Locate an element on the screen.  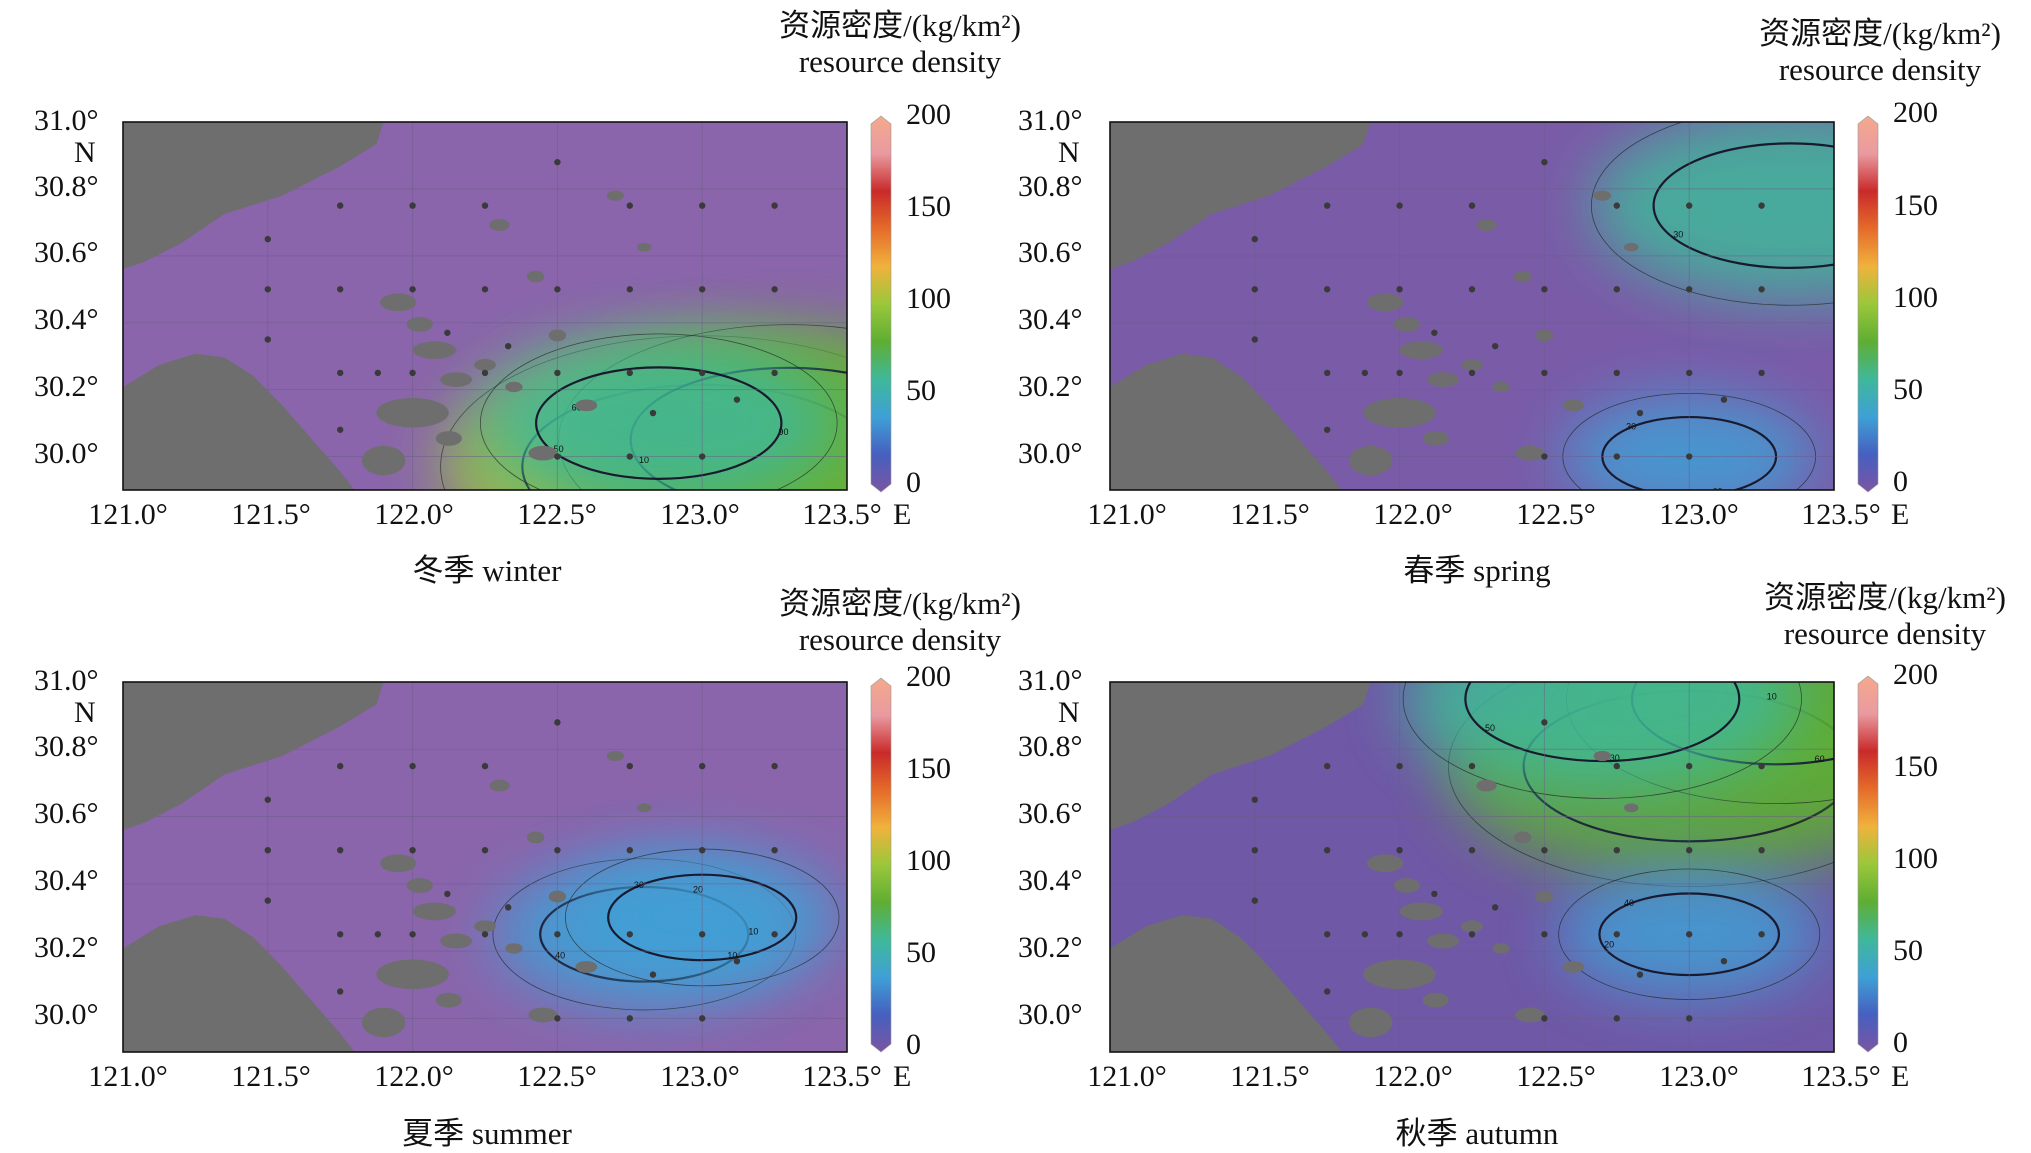
map-plot-autumn: 8060504010303020 is located at coordinates (1518, 864).